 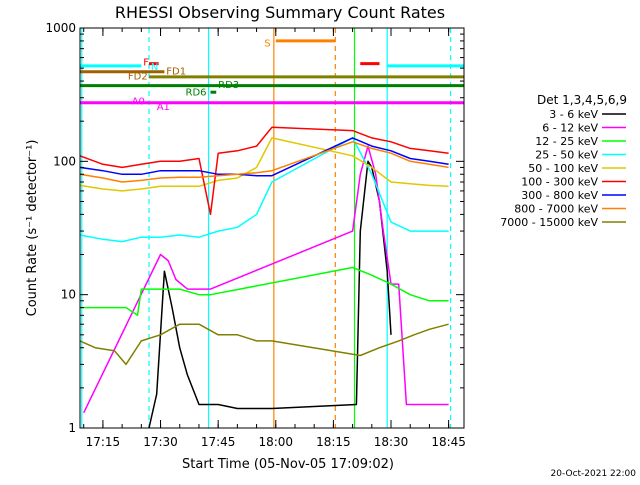 I want to click on y-tick-label: 10, so click(x=68, y=295).